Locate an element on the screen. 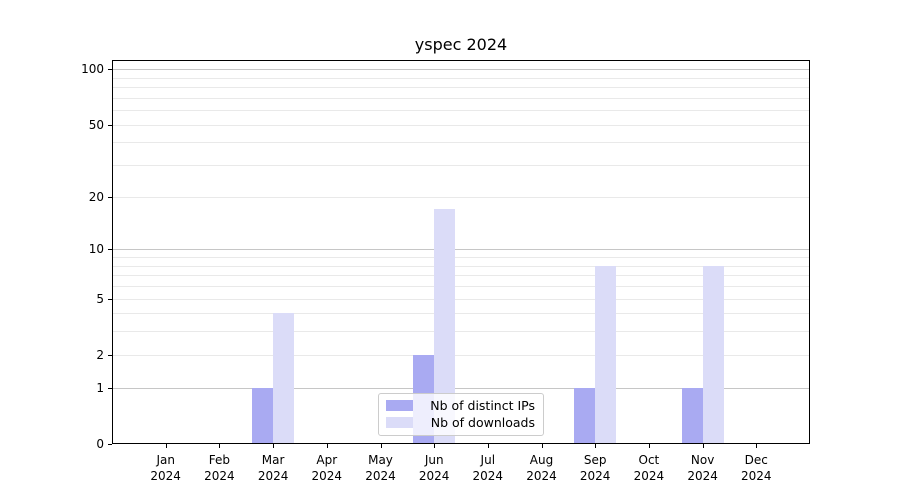  legend-swatch-distinct-ips-icon is located at coordinates (399, 405).